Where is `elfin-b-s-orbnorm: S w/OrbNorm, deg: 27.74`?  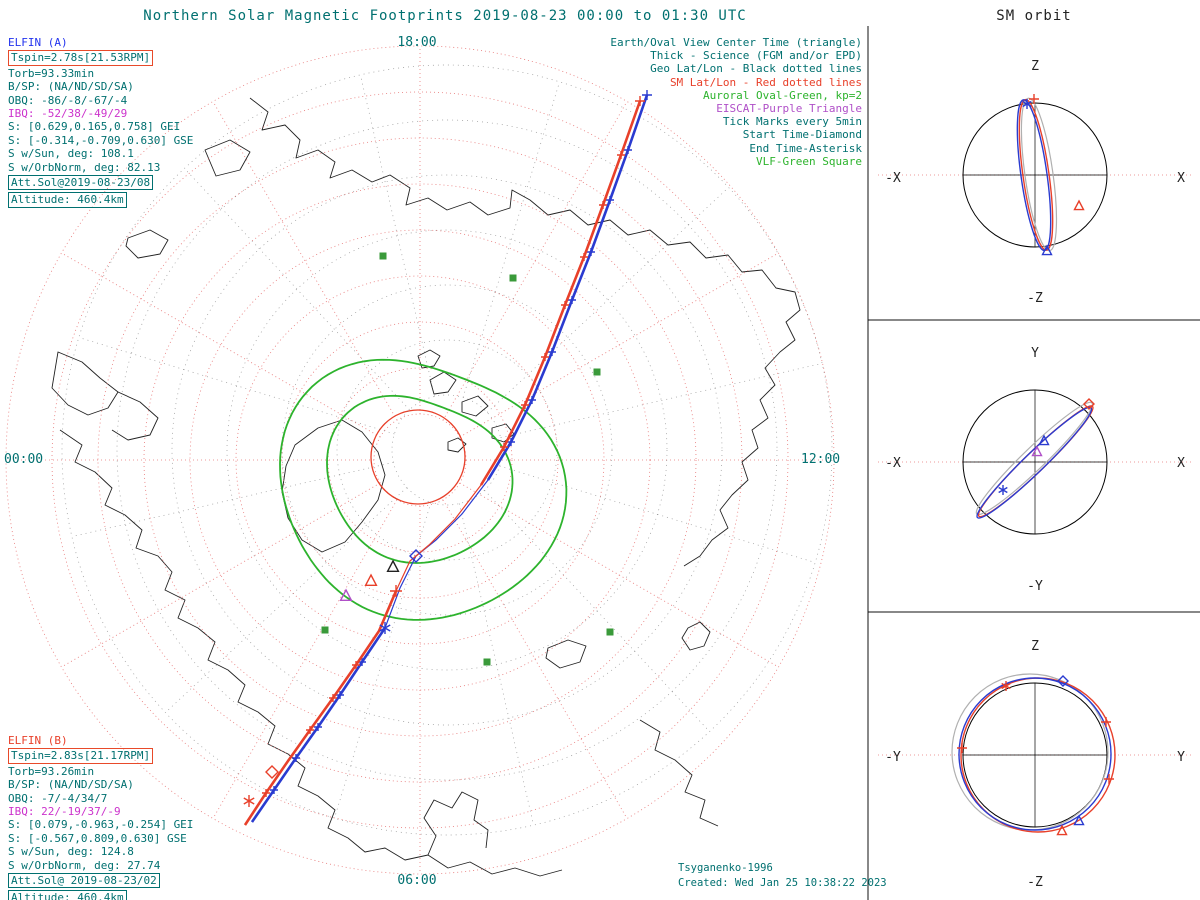 elfin-b-s-orbnorm: S w/OrbNorm, deg: 27.74 is located at coordinates (84, 865).